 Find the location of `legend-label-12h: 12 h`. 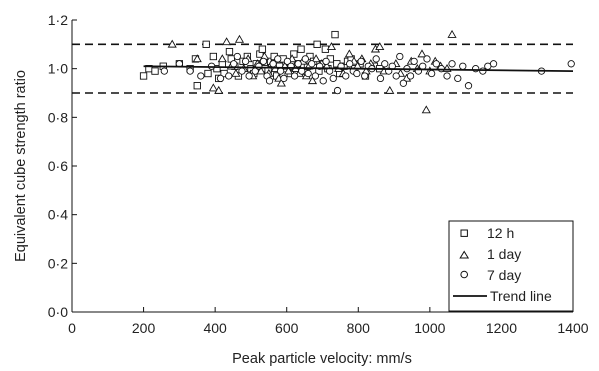

legend-label-12h: 12 h is located at coordinates (500, 233).